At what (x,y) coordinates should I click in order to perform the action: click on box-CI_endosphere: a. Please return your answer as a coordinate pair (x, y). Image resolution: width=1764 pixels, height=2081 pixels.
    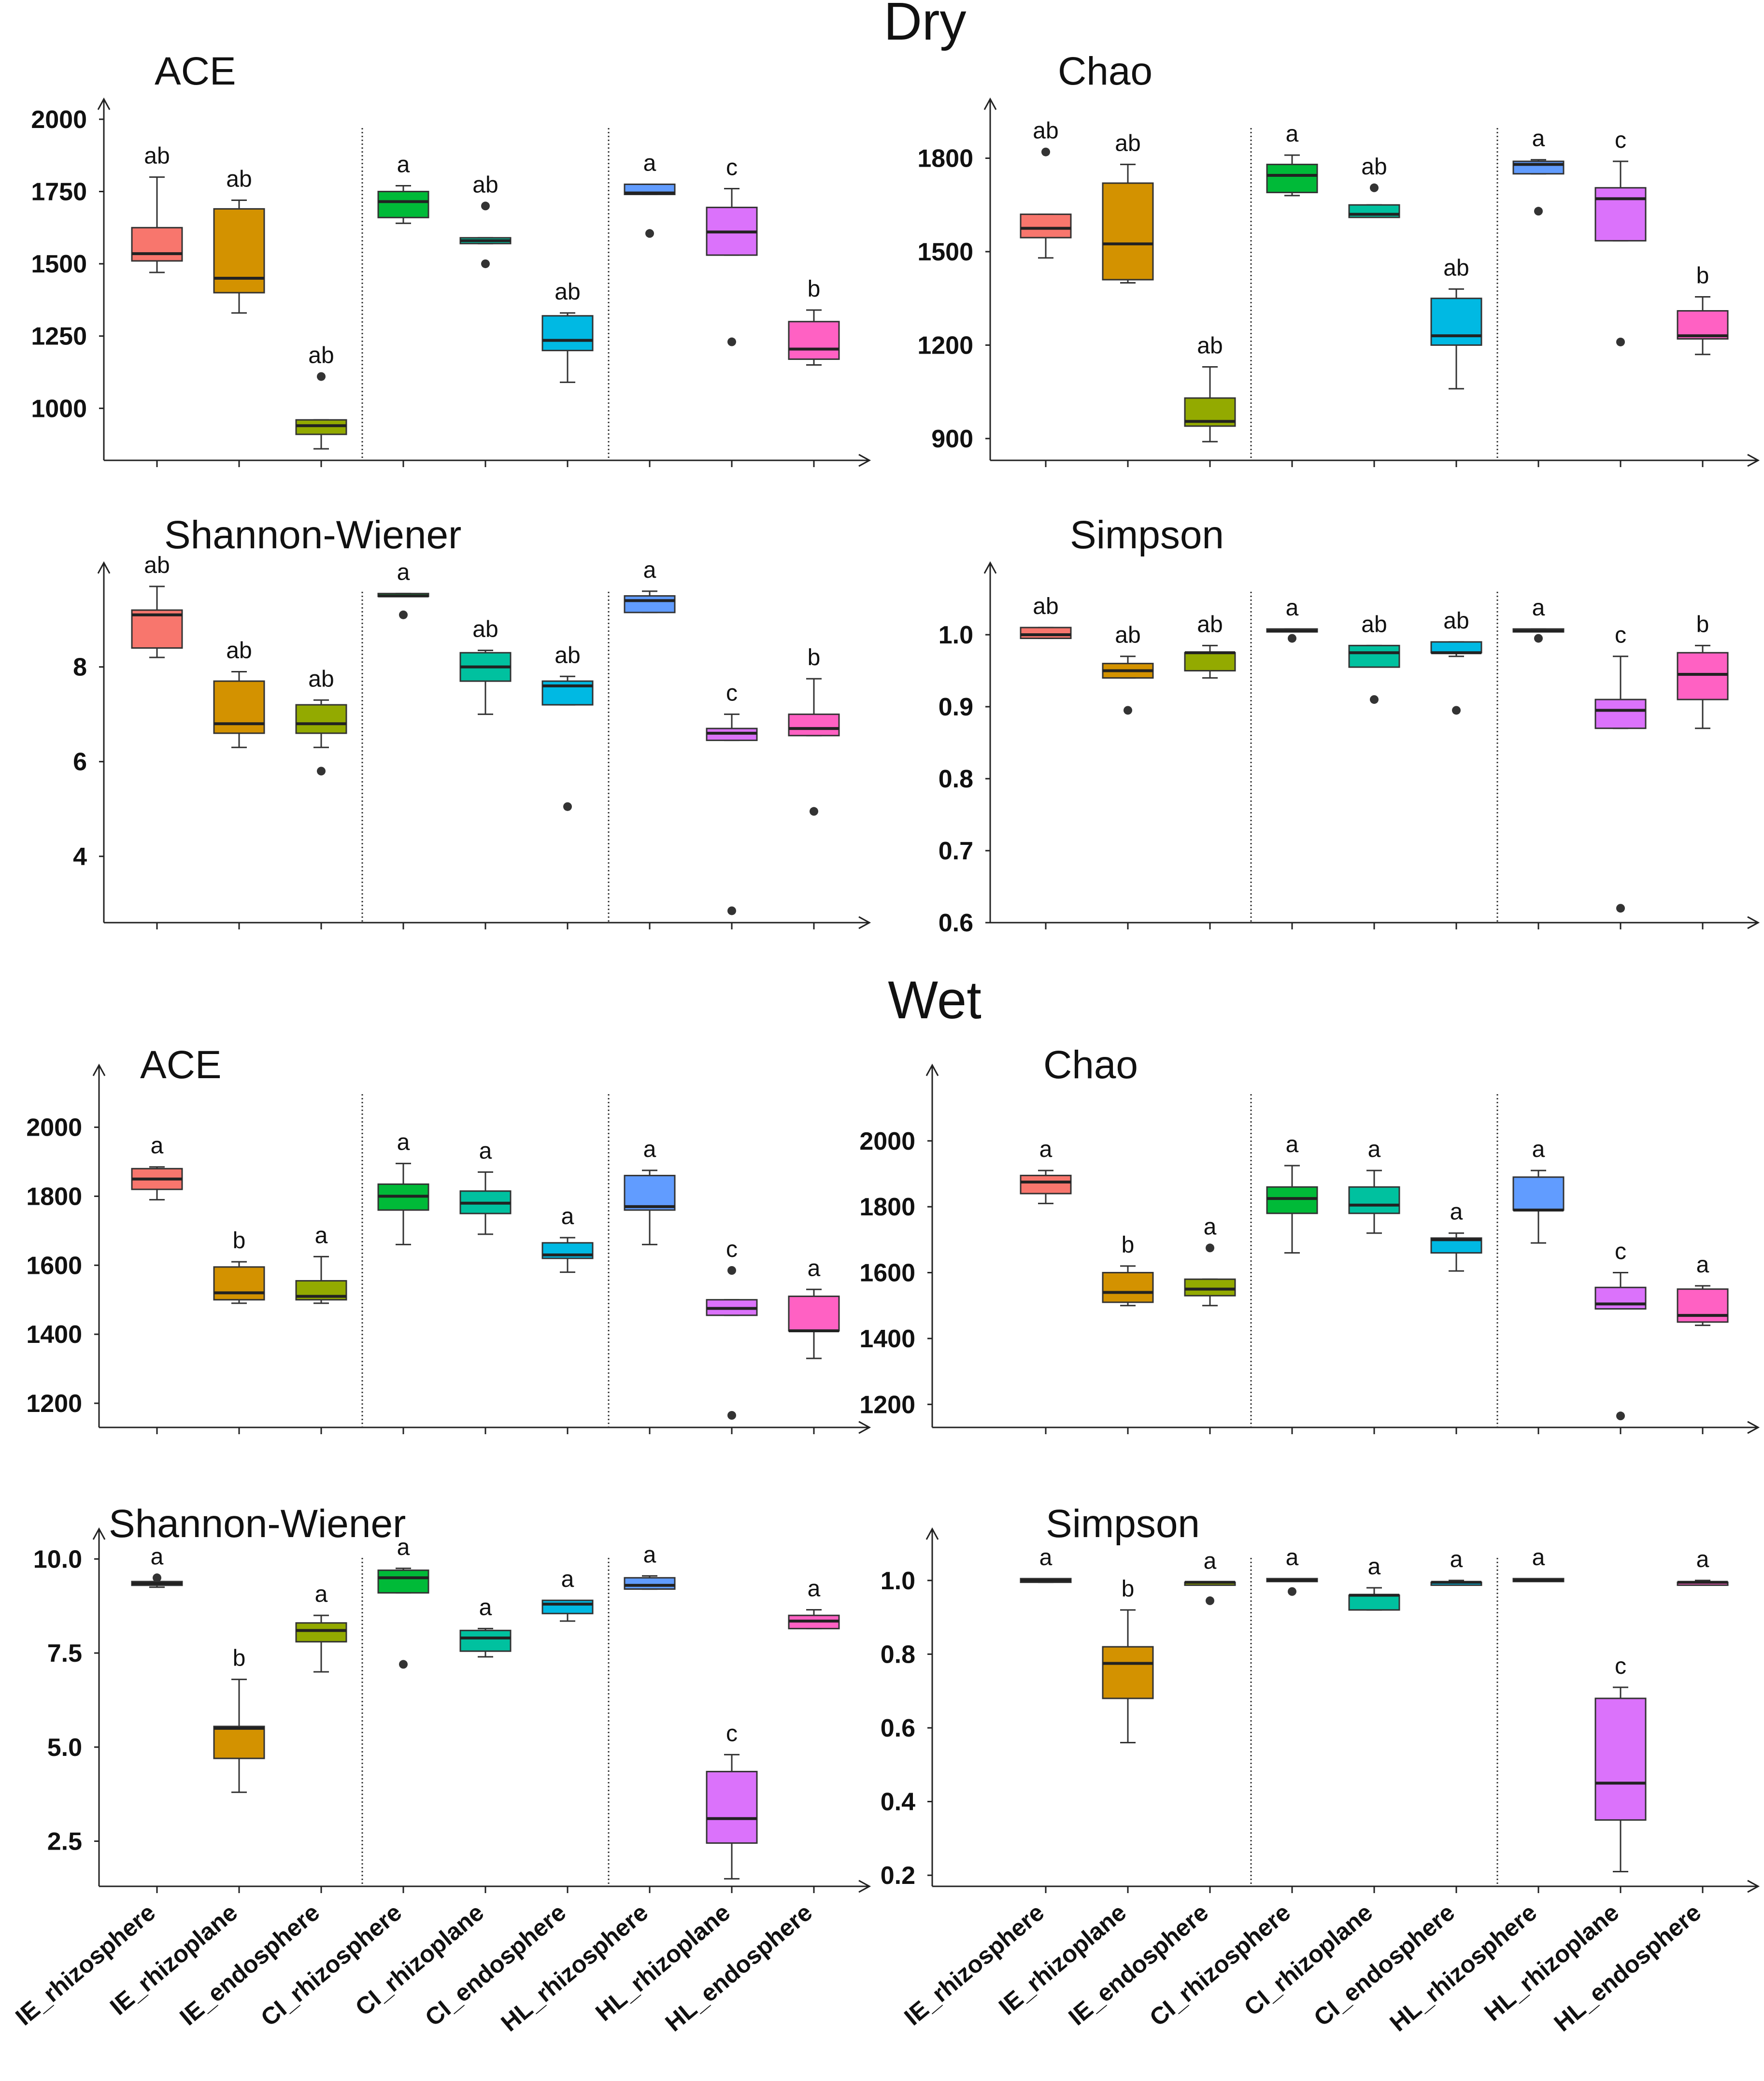
    Looking at the image, I should click on (567, 1238).